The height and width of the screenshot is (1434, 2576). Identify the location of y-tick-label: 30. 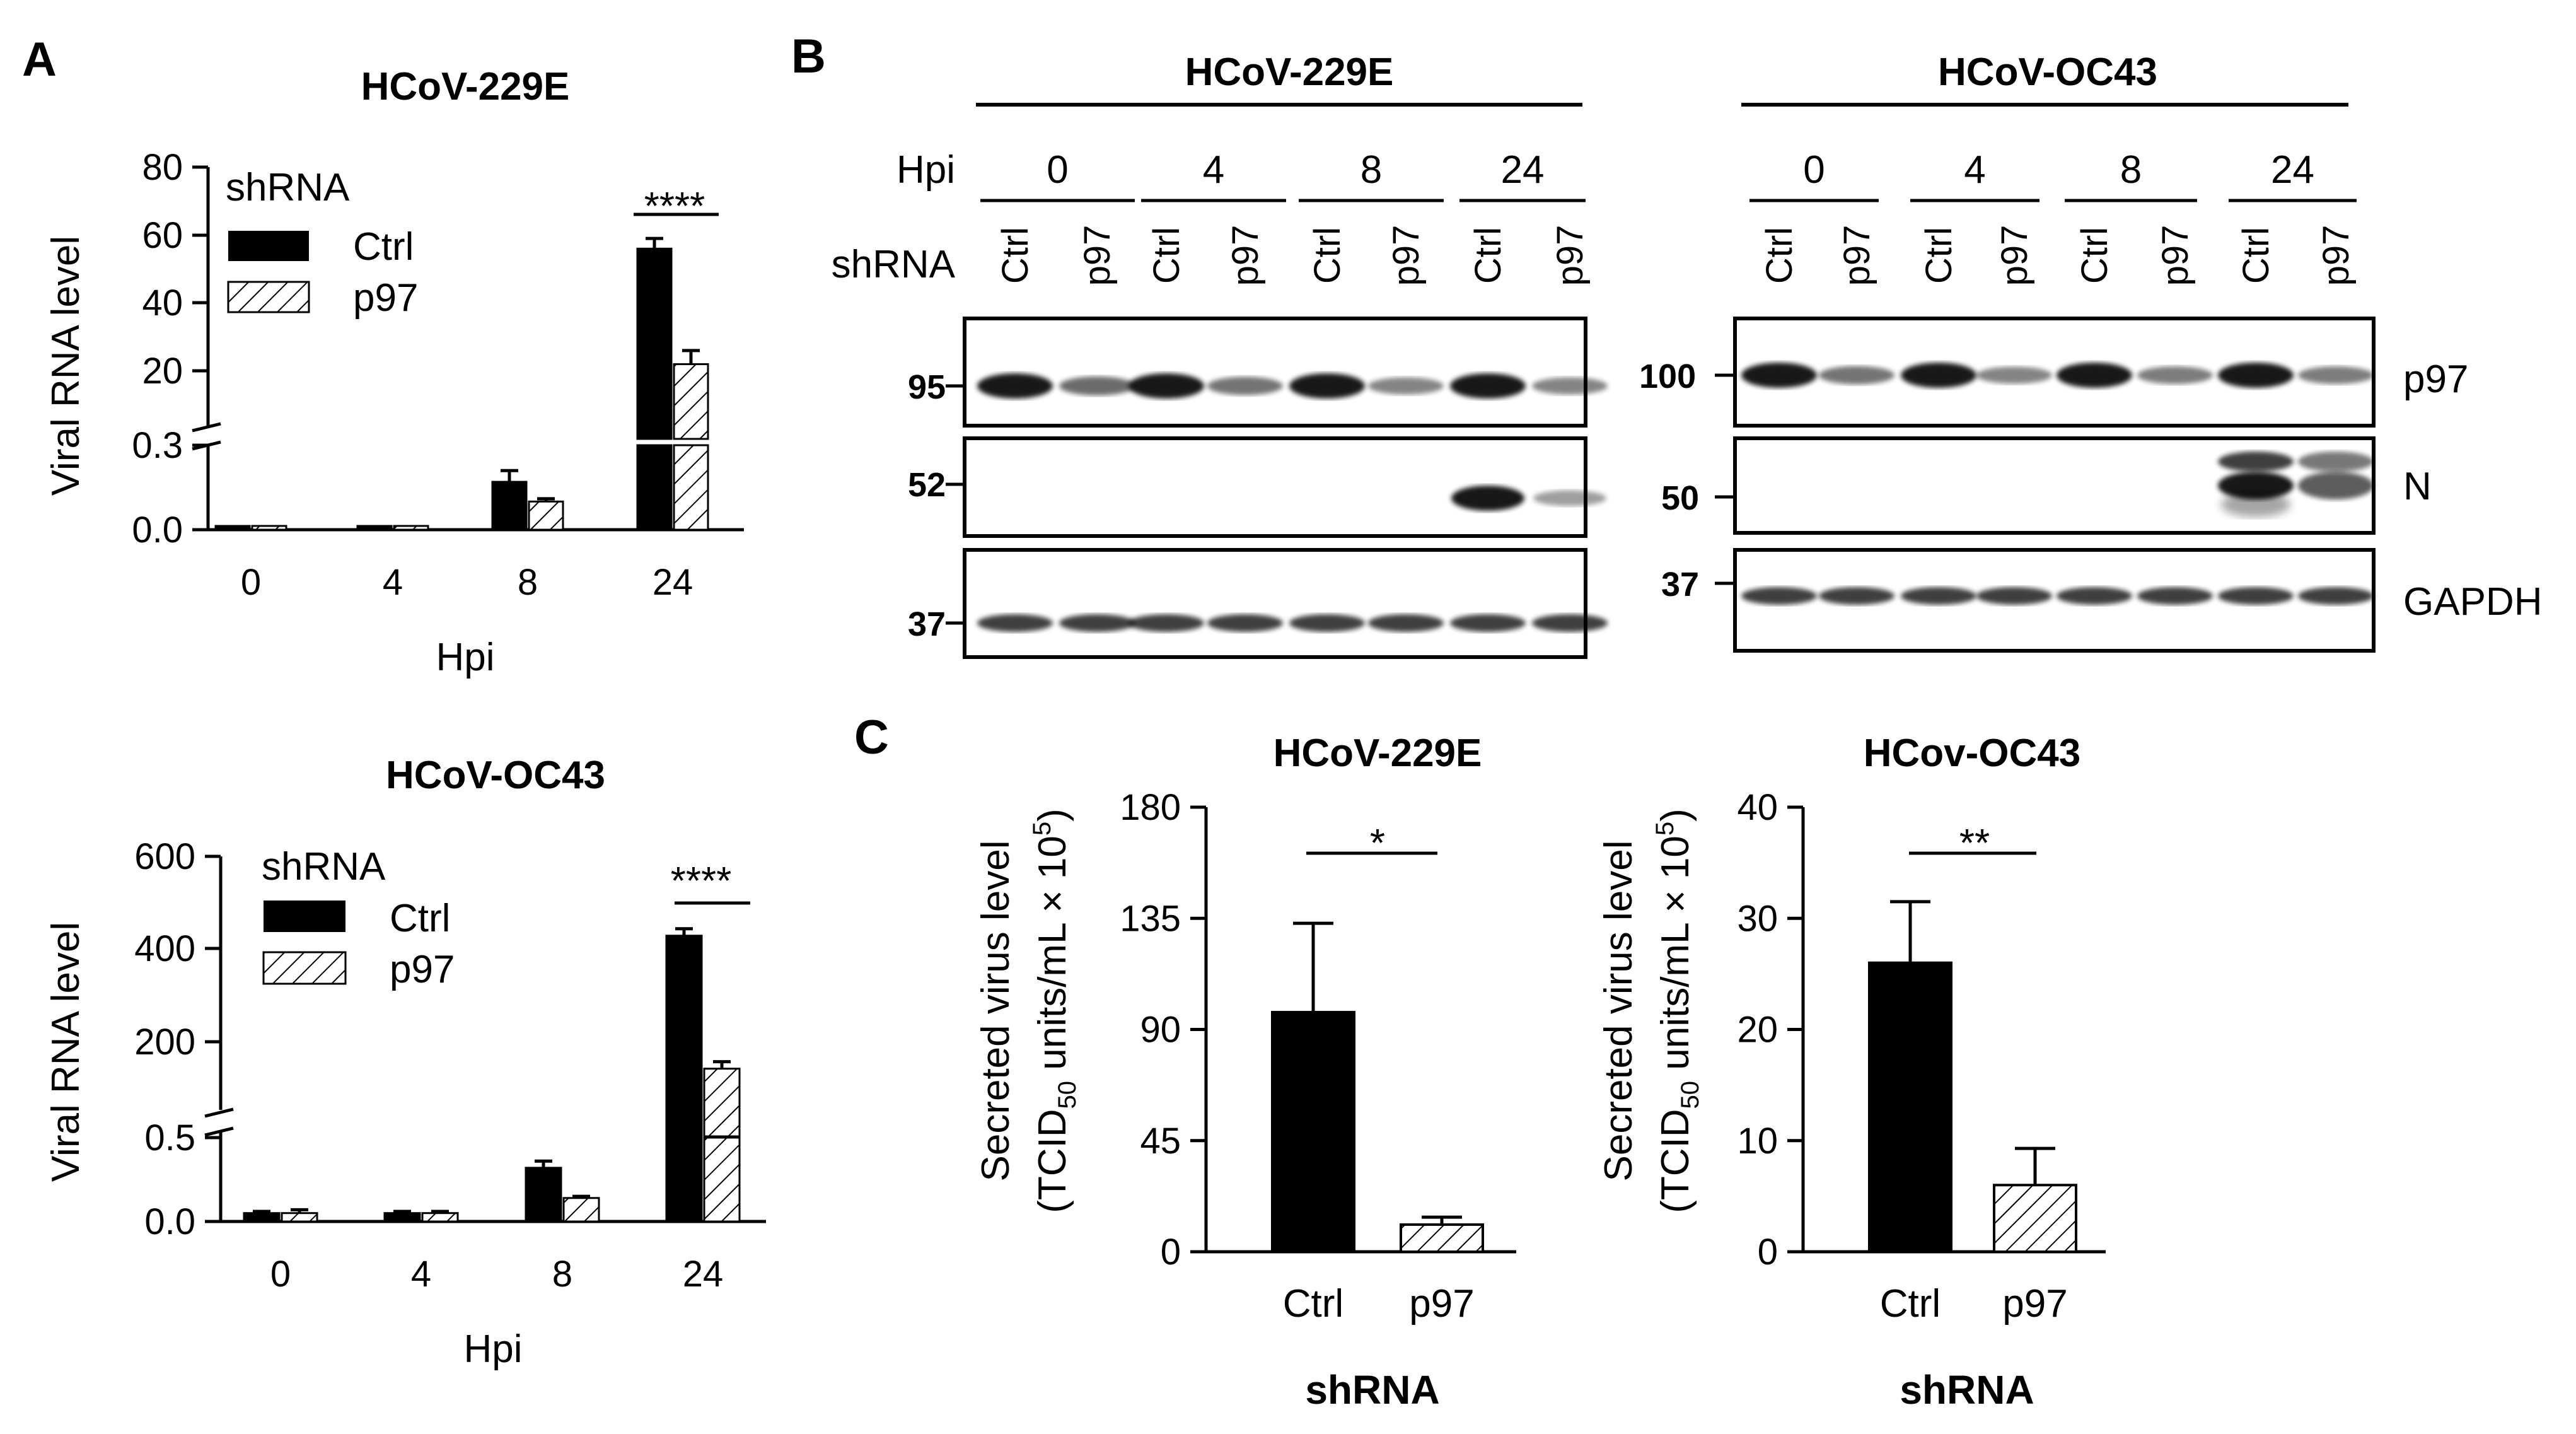
(1757, 918).